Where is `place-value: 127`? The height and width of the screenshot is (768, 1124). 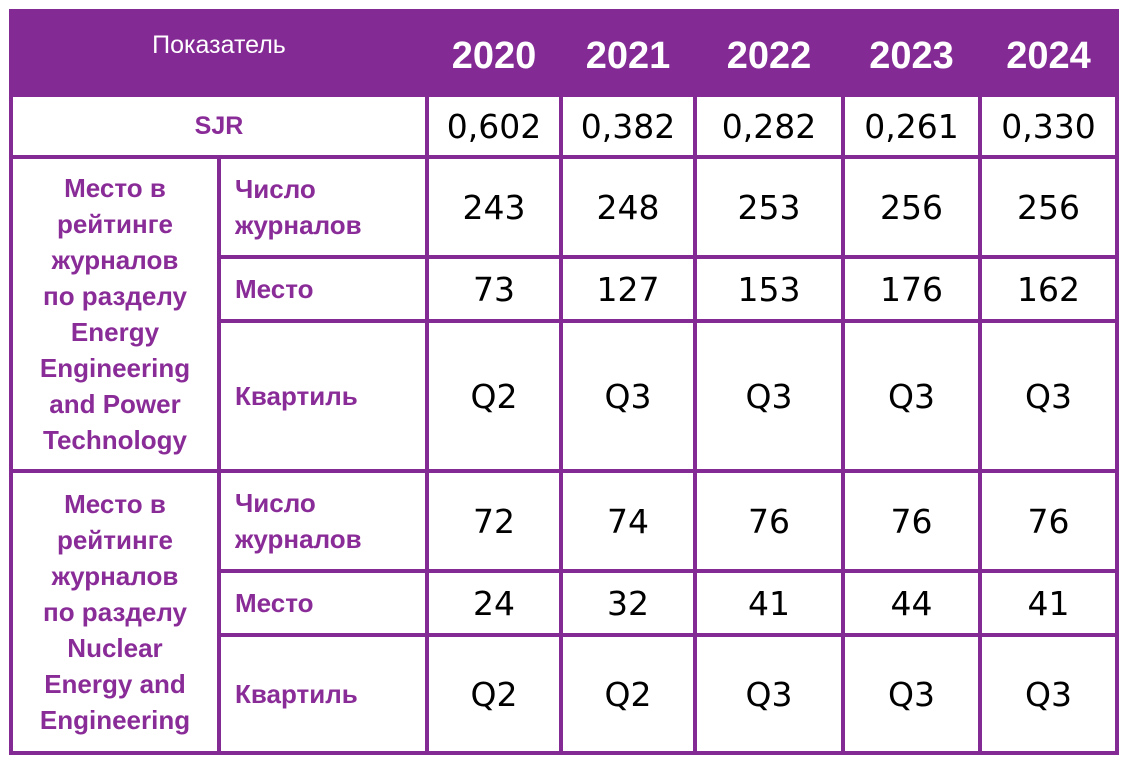 place-value: 127 is located at coordinates (628, 289).